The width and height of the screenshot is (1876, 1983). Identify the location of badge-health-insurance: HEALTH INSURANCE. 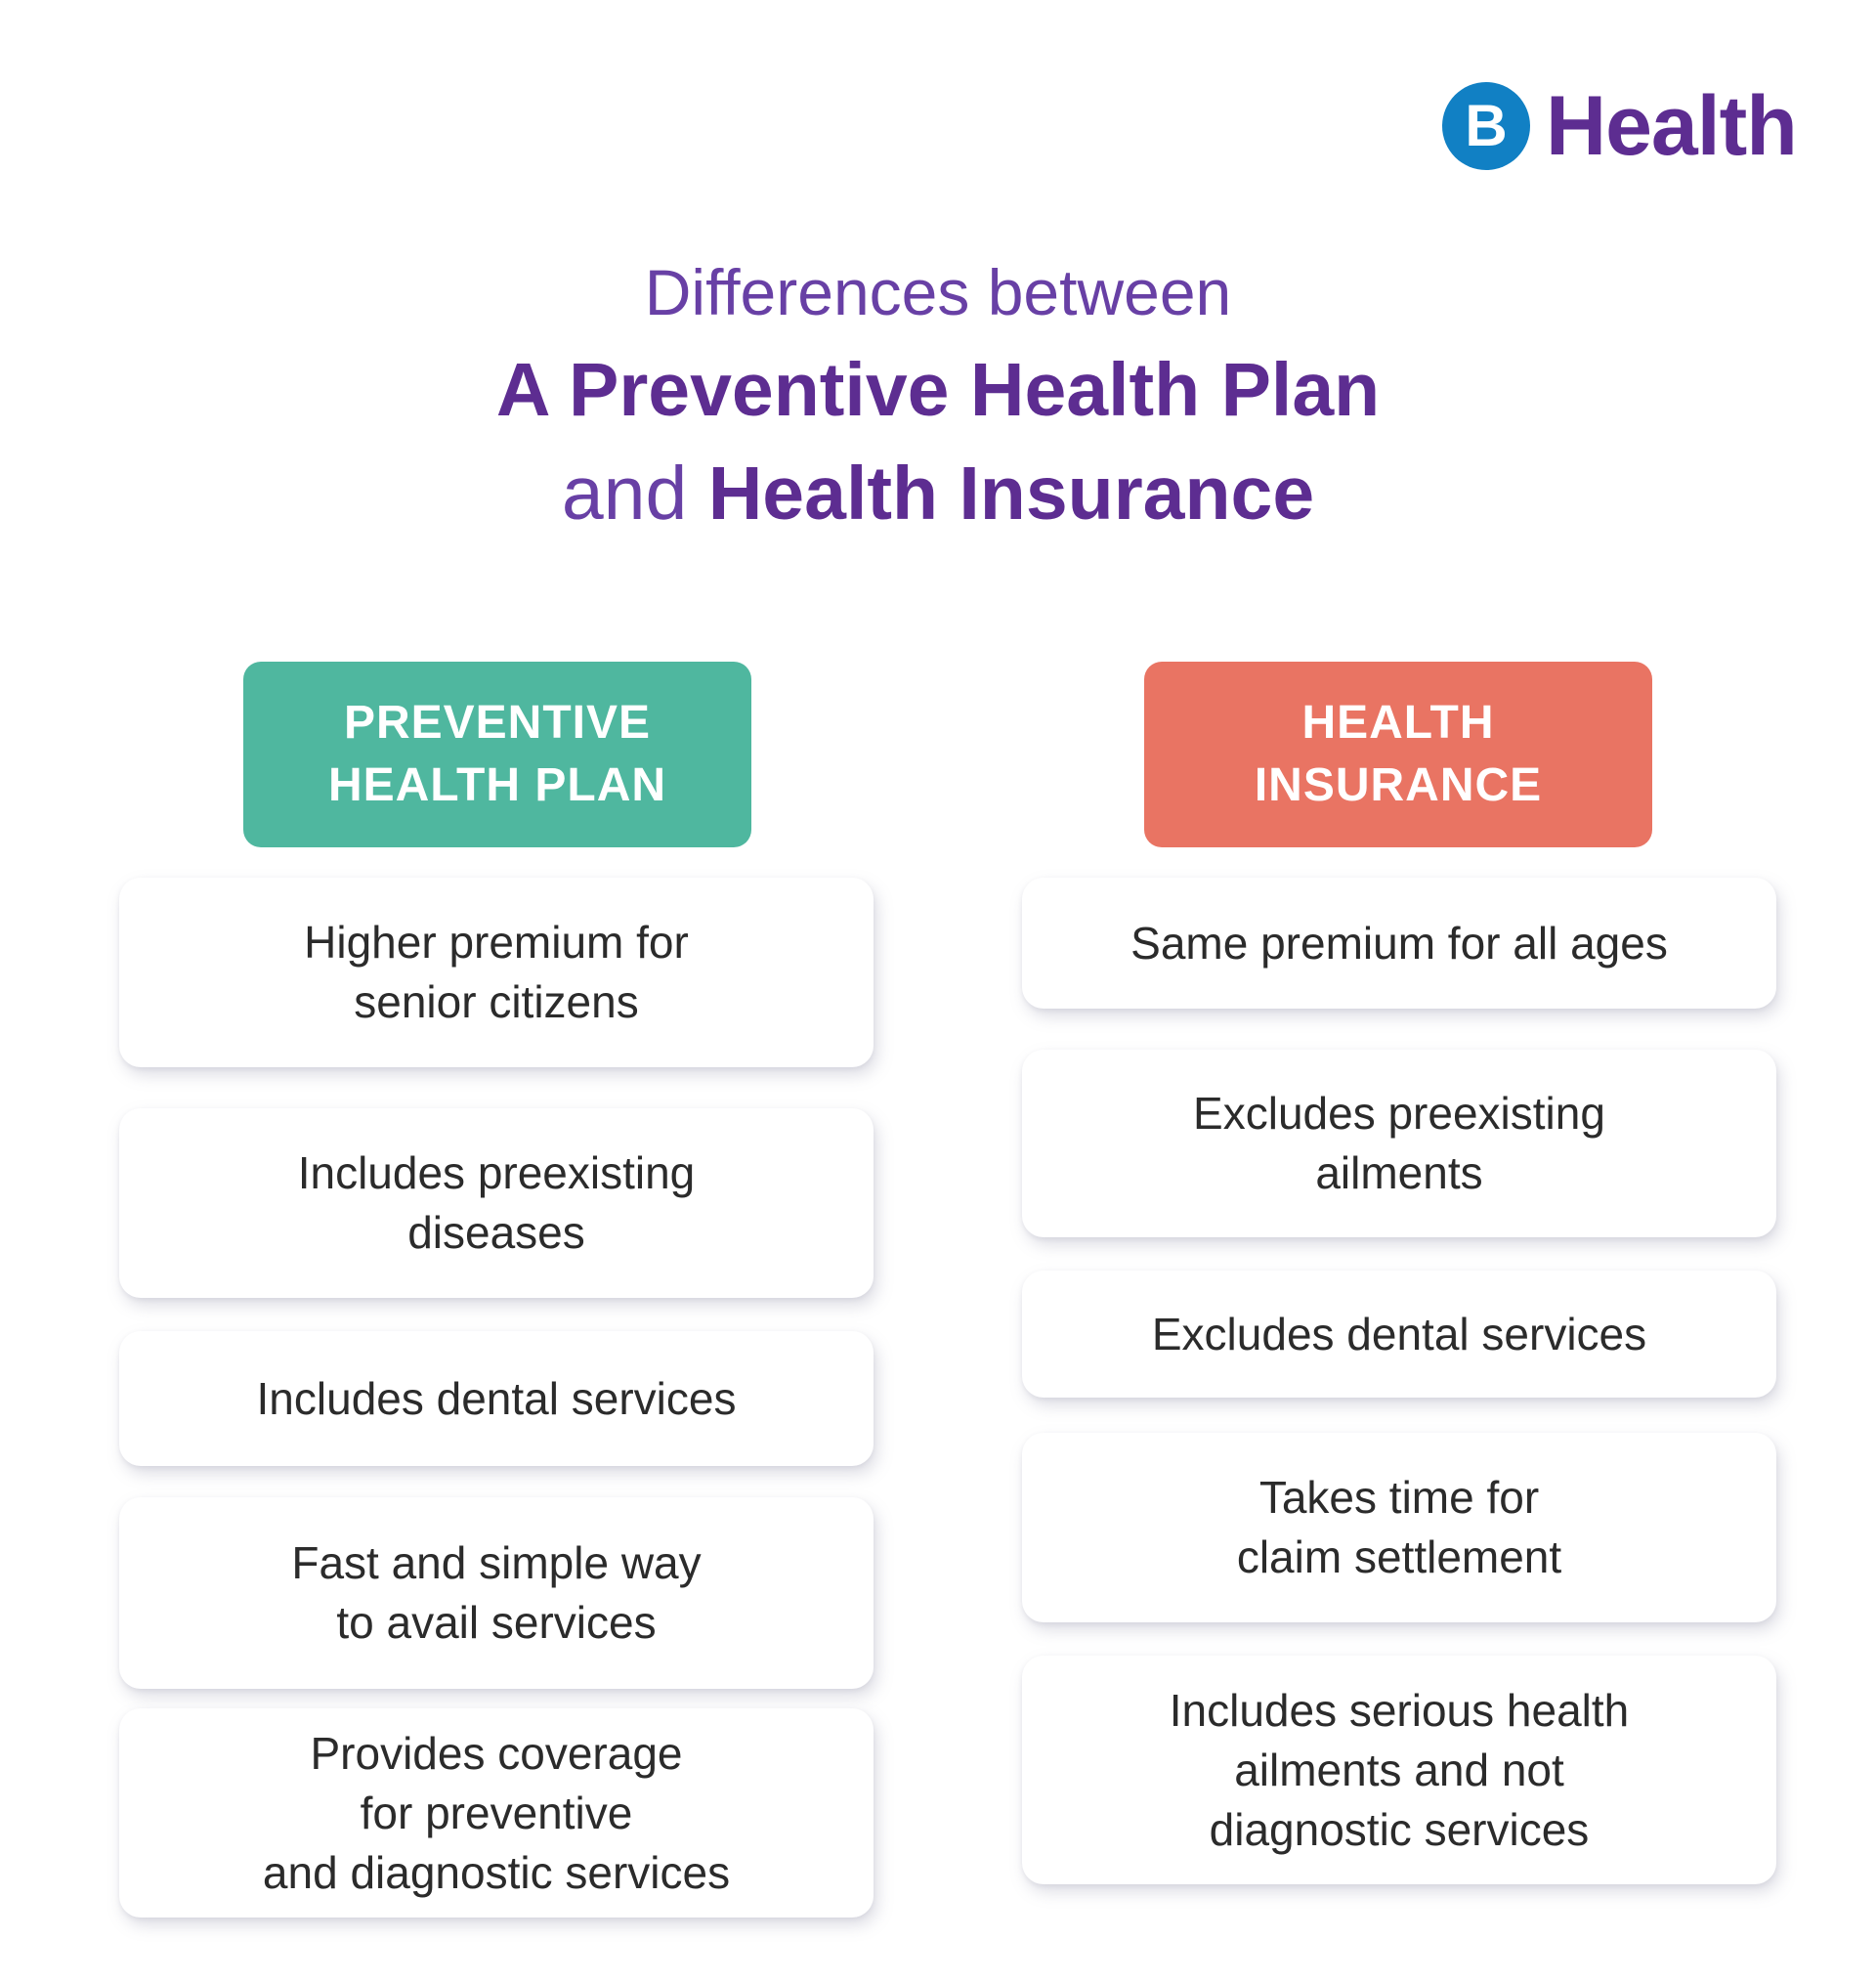
(1398, 754).